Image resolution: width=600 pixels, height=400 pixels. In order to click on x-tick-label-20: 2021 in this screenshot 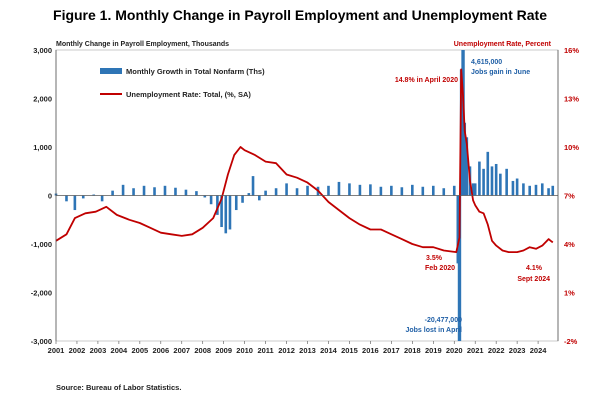, I will do `click(475, 350)`.